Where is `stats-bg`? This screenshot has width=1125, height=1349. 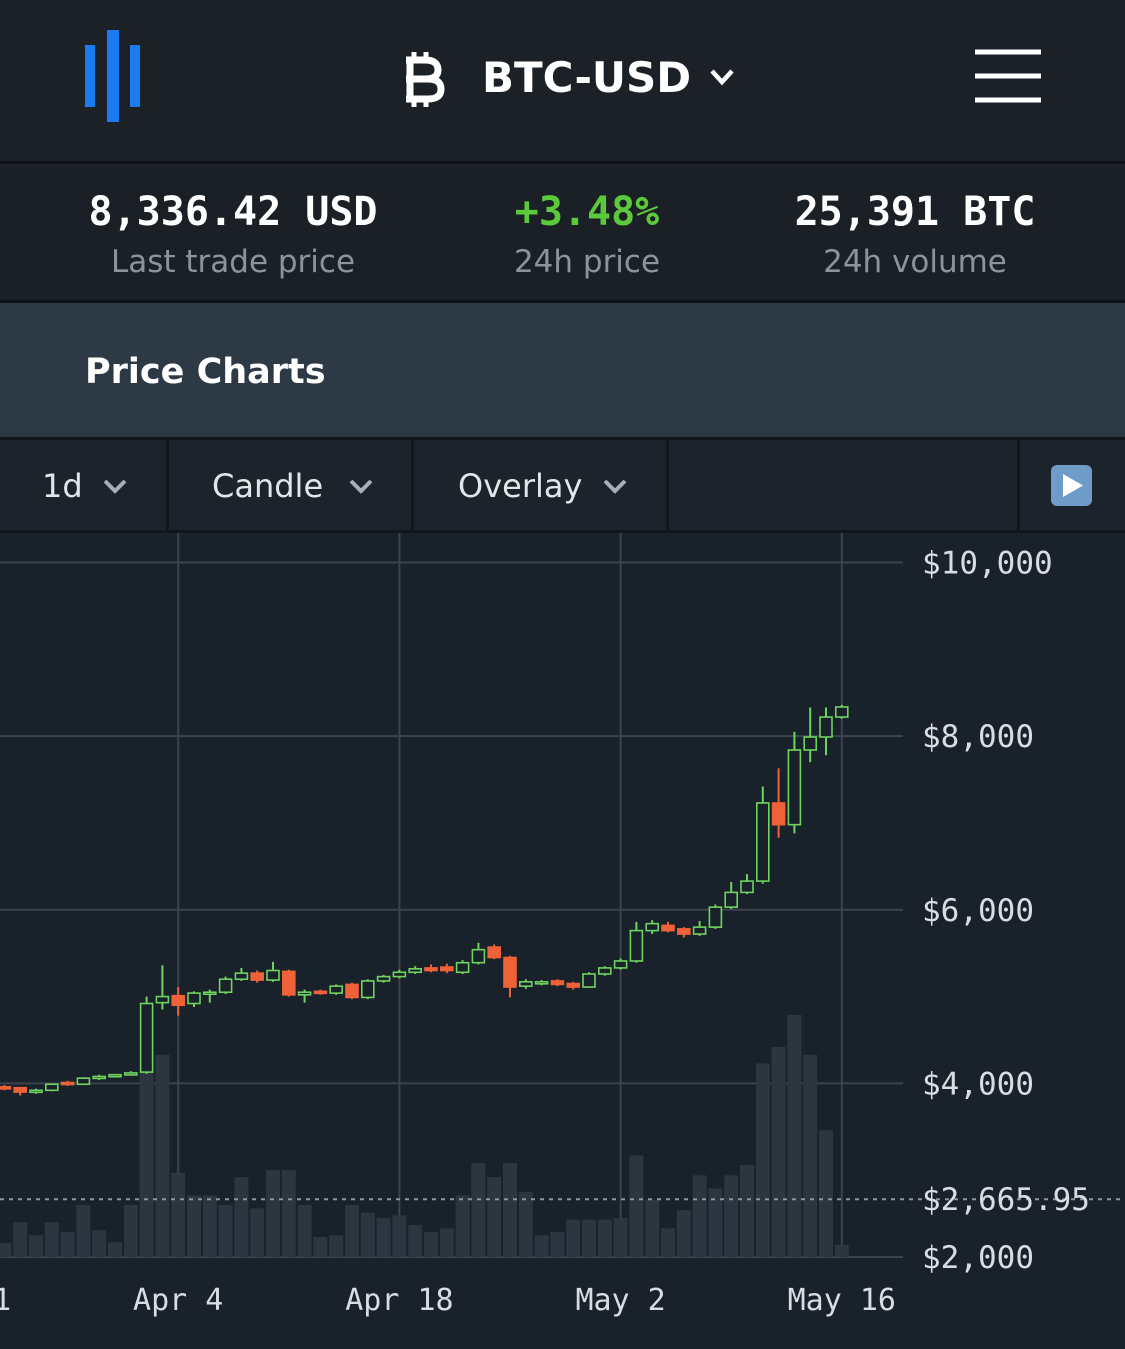 stats-bg is located at coordinates (562, 232).